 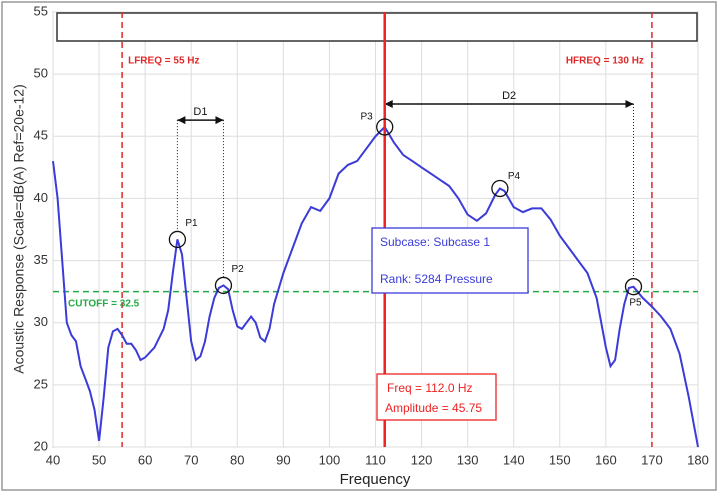 I want to click on y-tick-label: 40, so click(x=41, y=197).